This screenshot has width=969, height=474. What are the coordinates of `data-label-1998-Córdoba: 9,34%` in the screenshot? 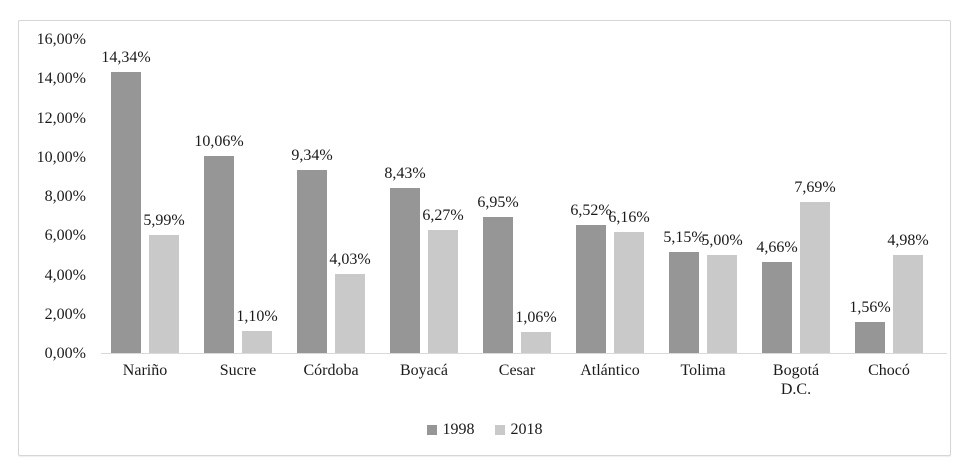 It's located at (312, 155).